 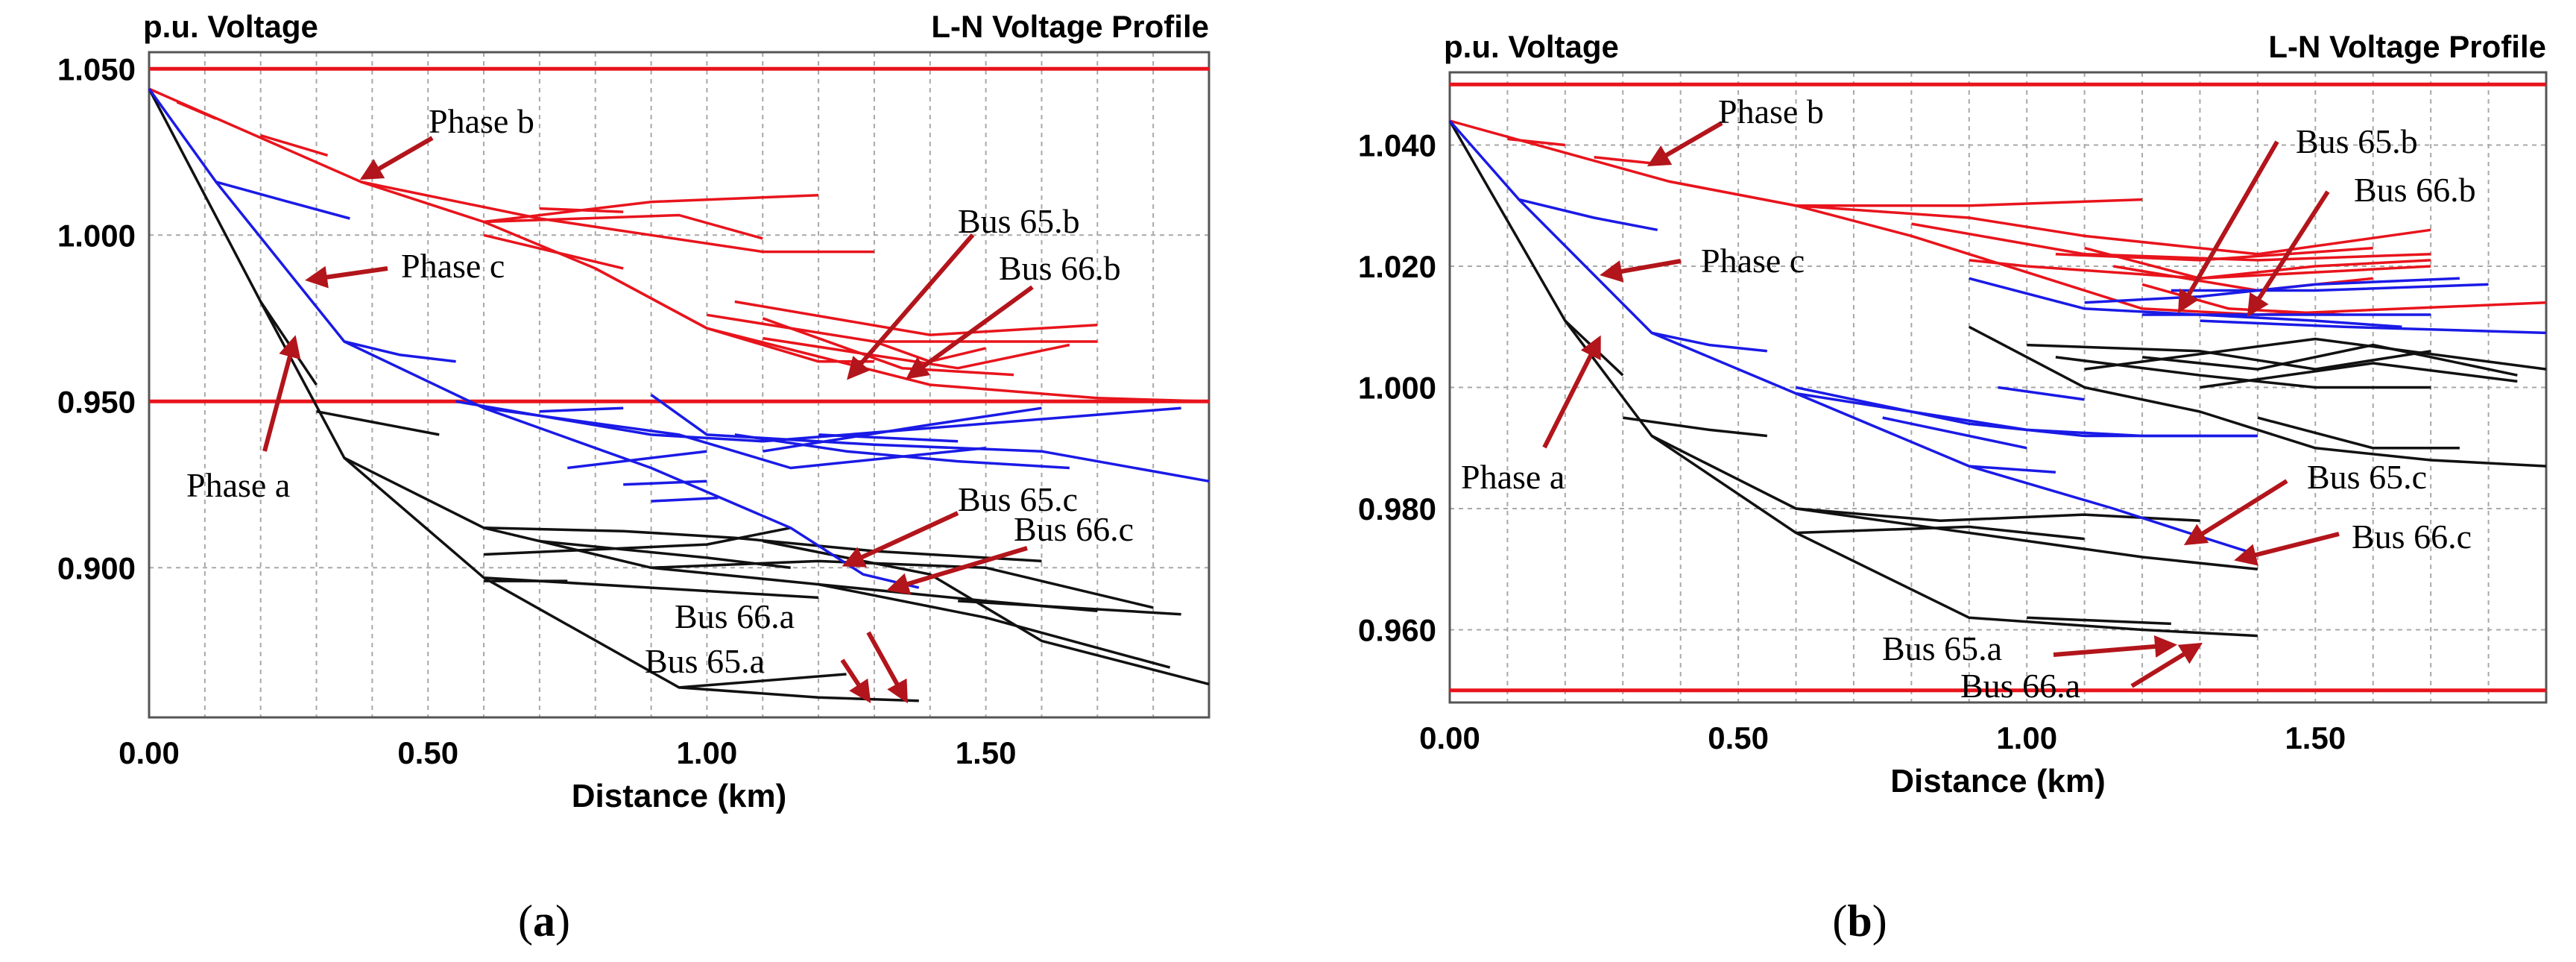 I want to click on y-tick-label: 1.000, so click(x=1397, y=388).